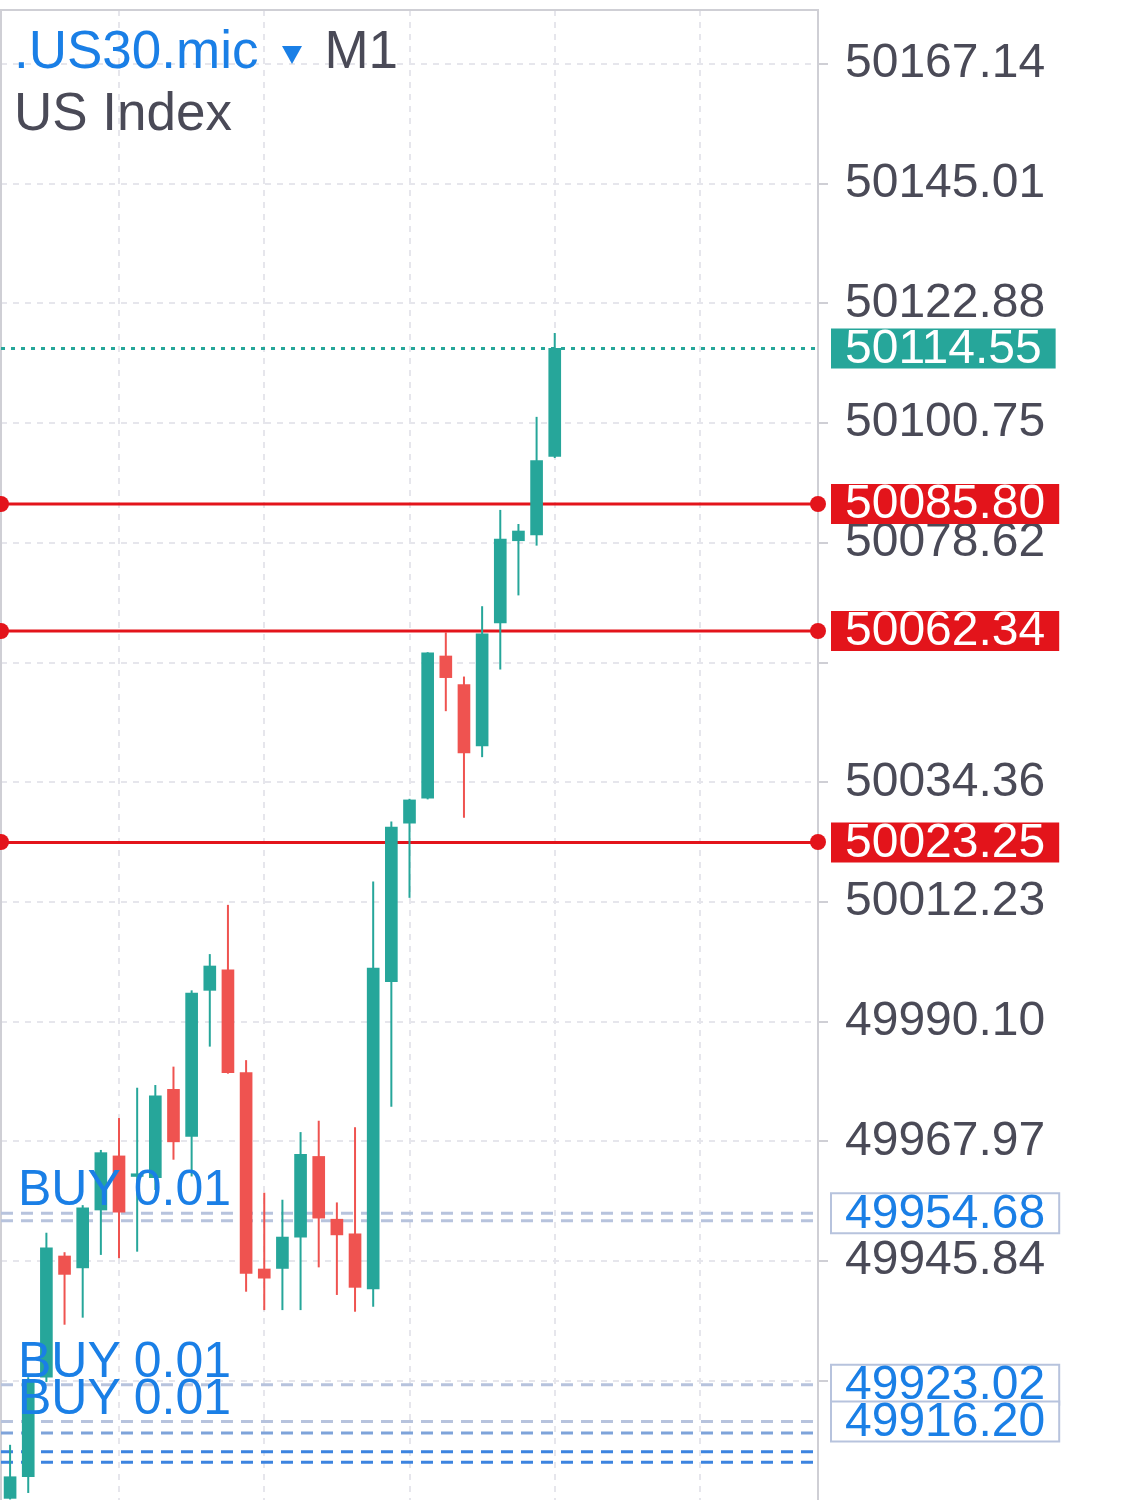 The height and width of the screenshot is (1500, 1125). Describe the element at coordinates (945, 61) in the screenshot. I see `y-tick-label: 50167.14` at that location.